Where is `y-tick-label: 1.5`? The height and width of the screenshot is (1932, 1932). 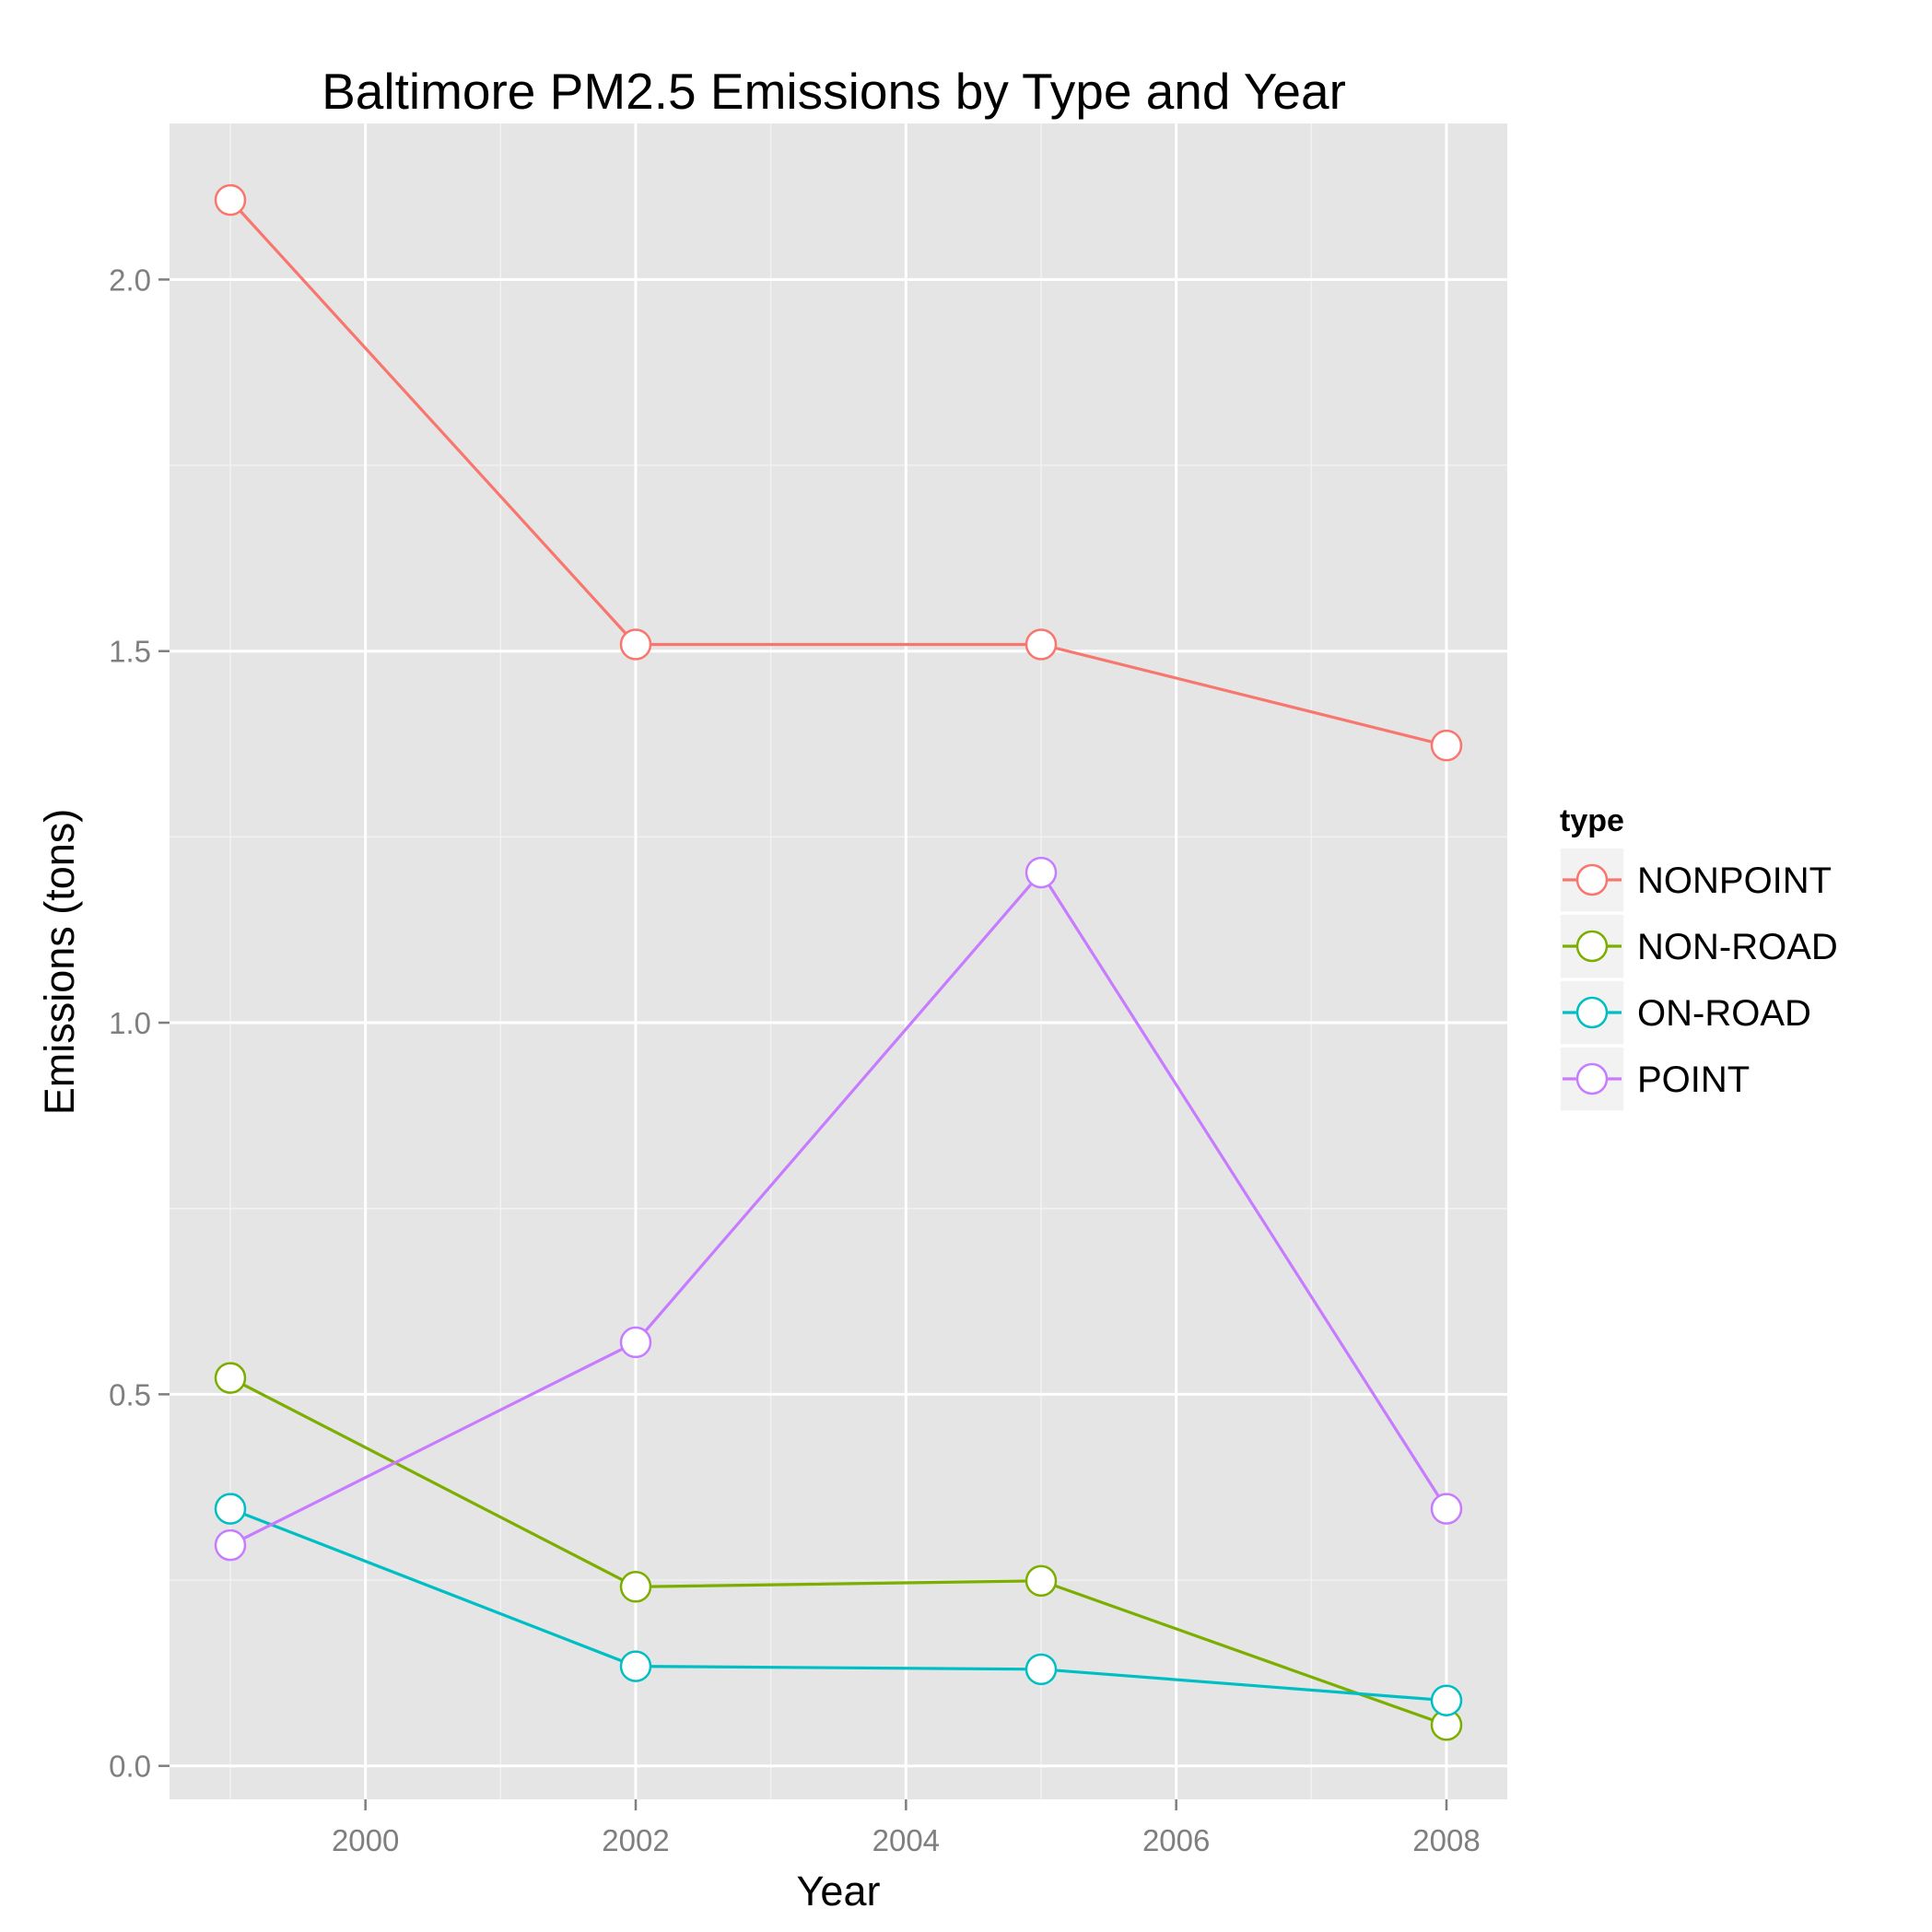
y-tick-label: 1.5 is located at coordinates (130, 652).